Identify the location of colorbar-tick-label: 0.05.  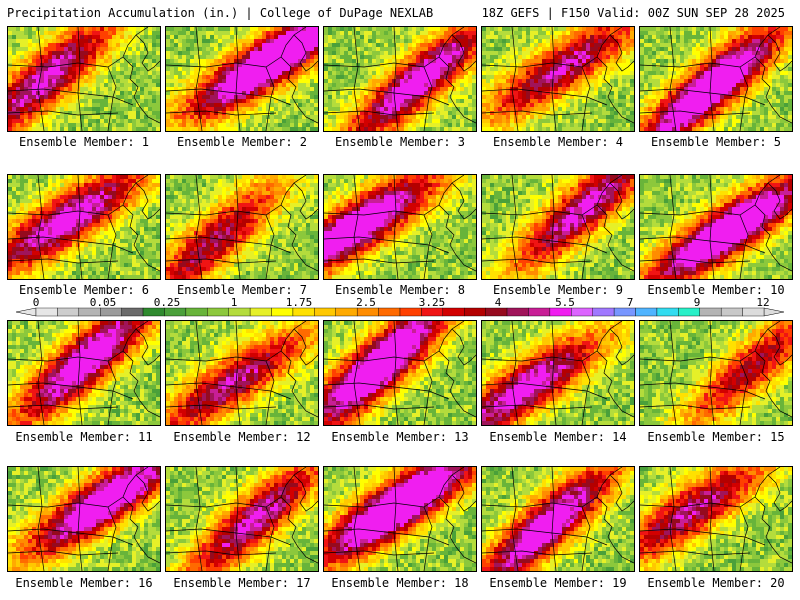
(103, 302).